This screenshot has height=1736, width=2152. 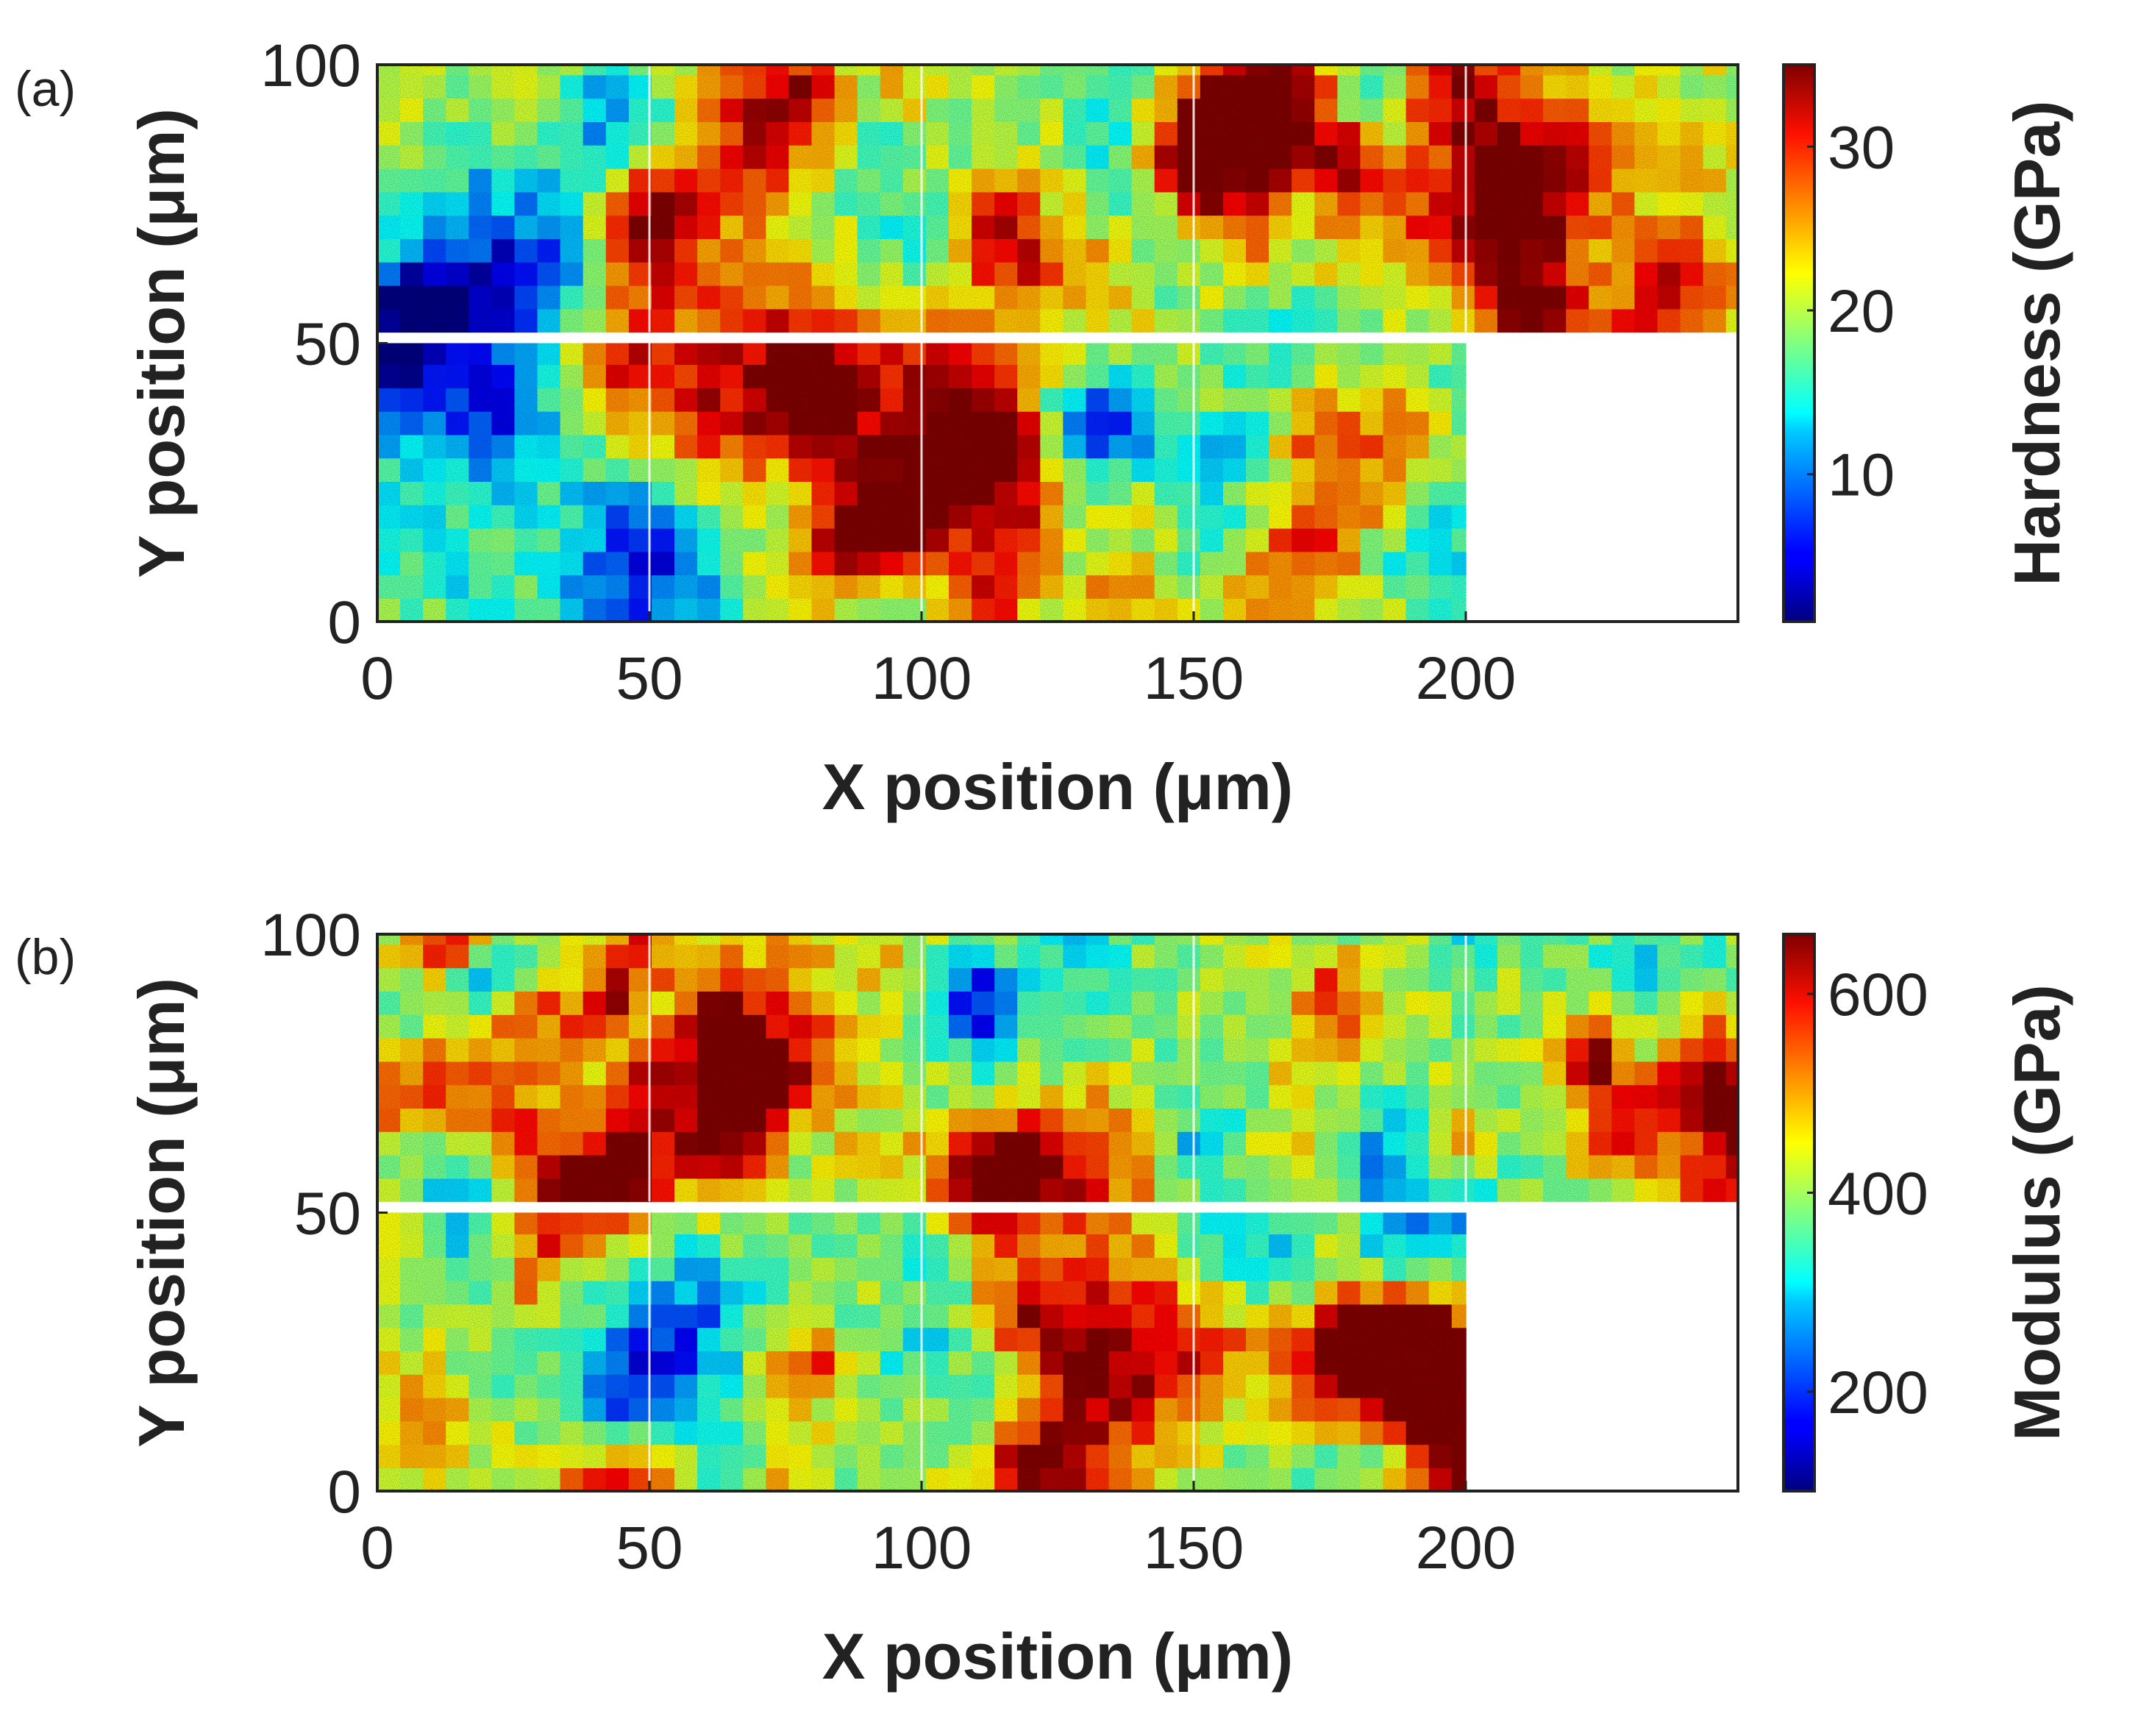 I want to click on colorbar-tick-label: 30, so click(x=1861, y=147).